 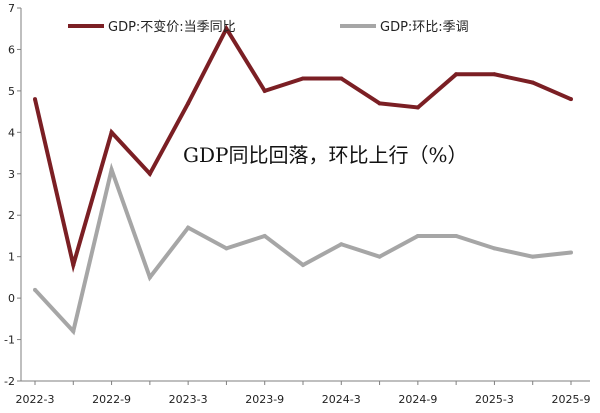 I want to click on y-tick-label: 4, so click(x=11, y=132).